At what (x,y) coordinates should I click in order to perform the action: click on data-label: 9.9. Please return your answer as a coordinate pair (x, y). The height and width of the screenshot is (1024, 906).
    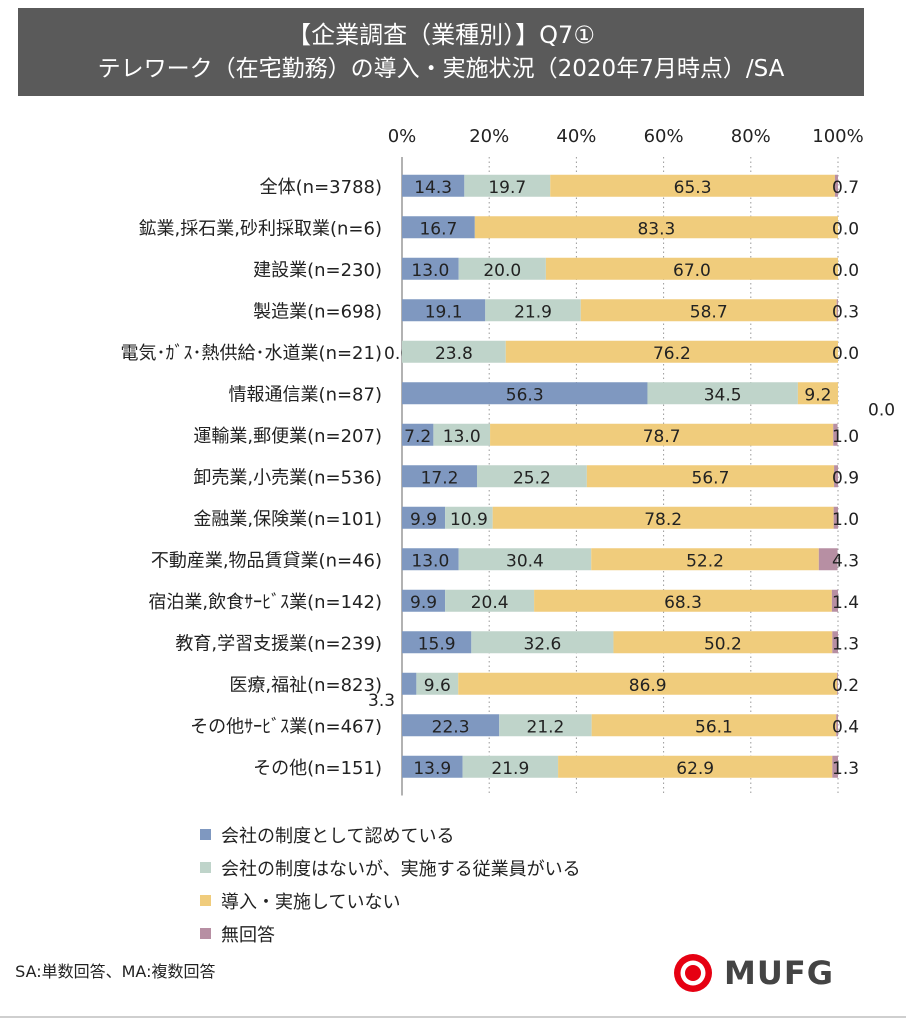
    Looking at the image, I should click on (423, 520).